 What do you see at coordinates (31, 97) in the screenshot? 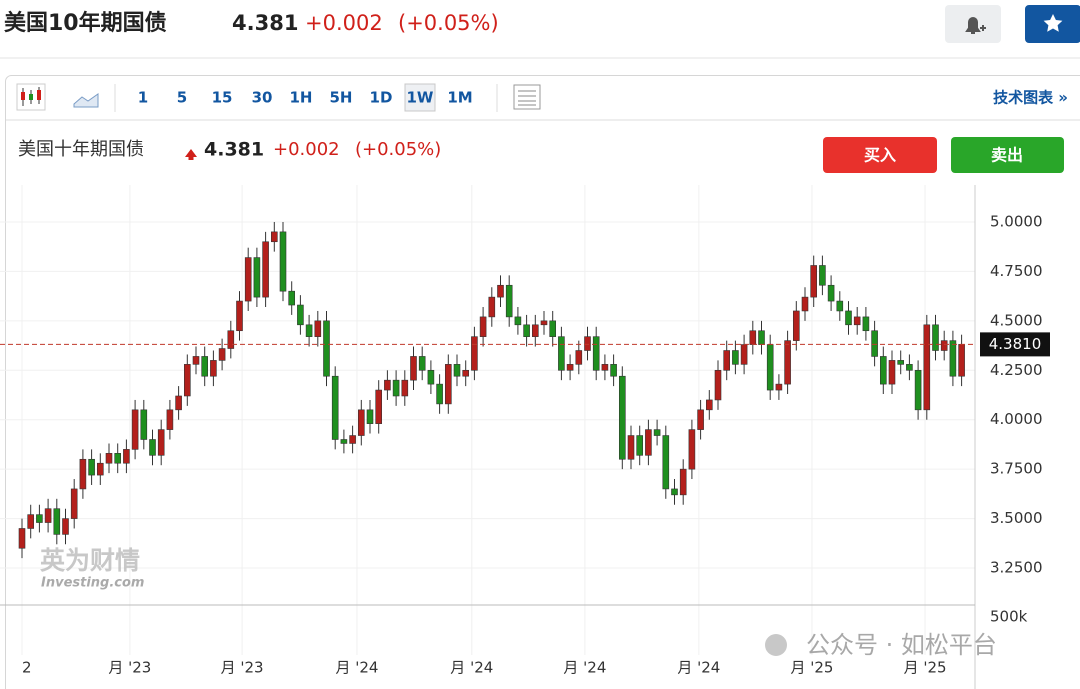
I see `candle-icon` at bounding box center [31, 97].